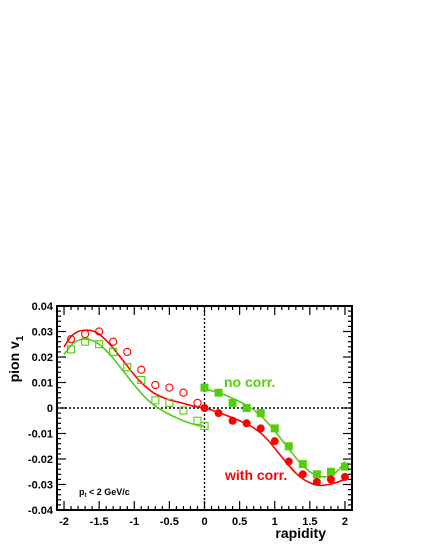 Image resolution: width=424 pixels, height=548 pixels. I want to click on y-tick-label: 0.02, so click(42, 358).